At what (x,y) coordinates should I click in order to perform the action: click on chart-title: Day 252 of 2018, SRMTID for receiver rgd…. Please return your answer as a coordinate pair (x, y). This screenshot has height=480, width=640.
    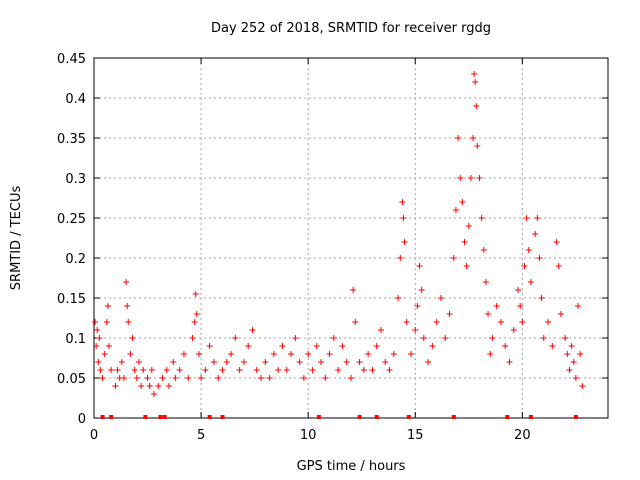
    Looking at the image, I should click on (351, 28).